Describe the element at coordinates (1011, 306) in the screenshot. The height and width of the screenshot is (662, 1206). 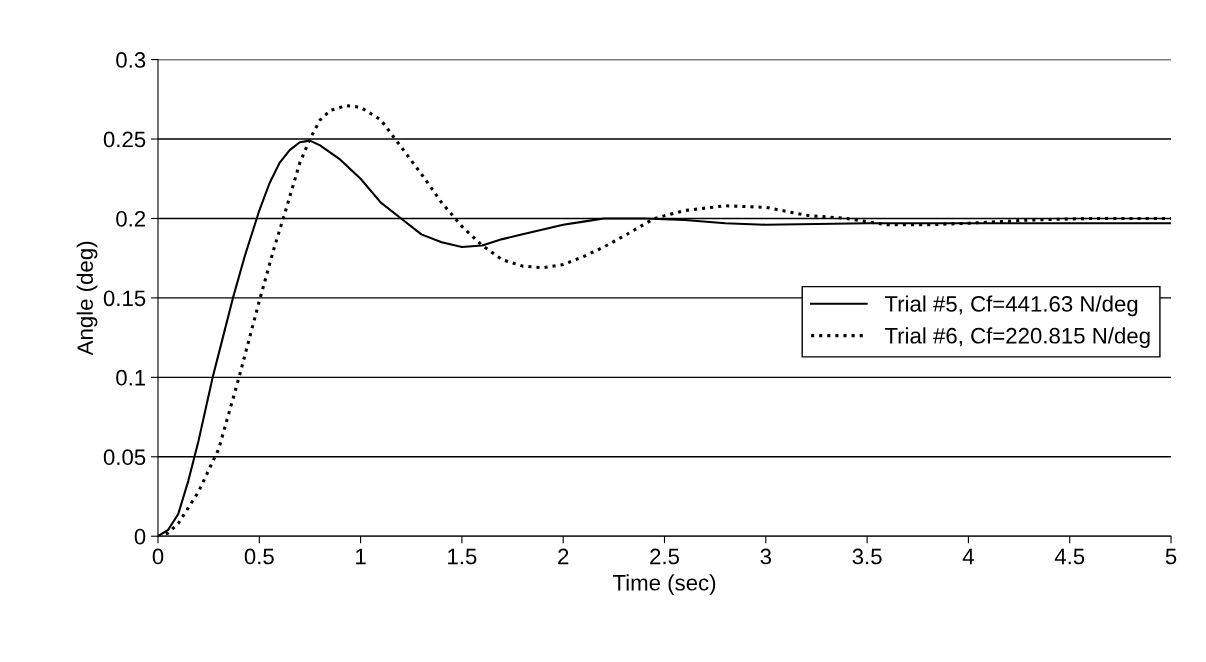
I see `legend-label: Trial #5, Cf=441.63 N/deg` at that location.